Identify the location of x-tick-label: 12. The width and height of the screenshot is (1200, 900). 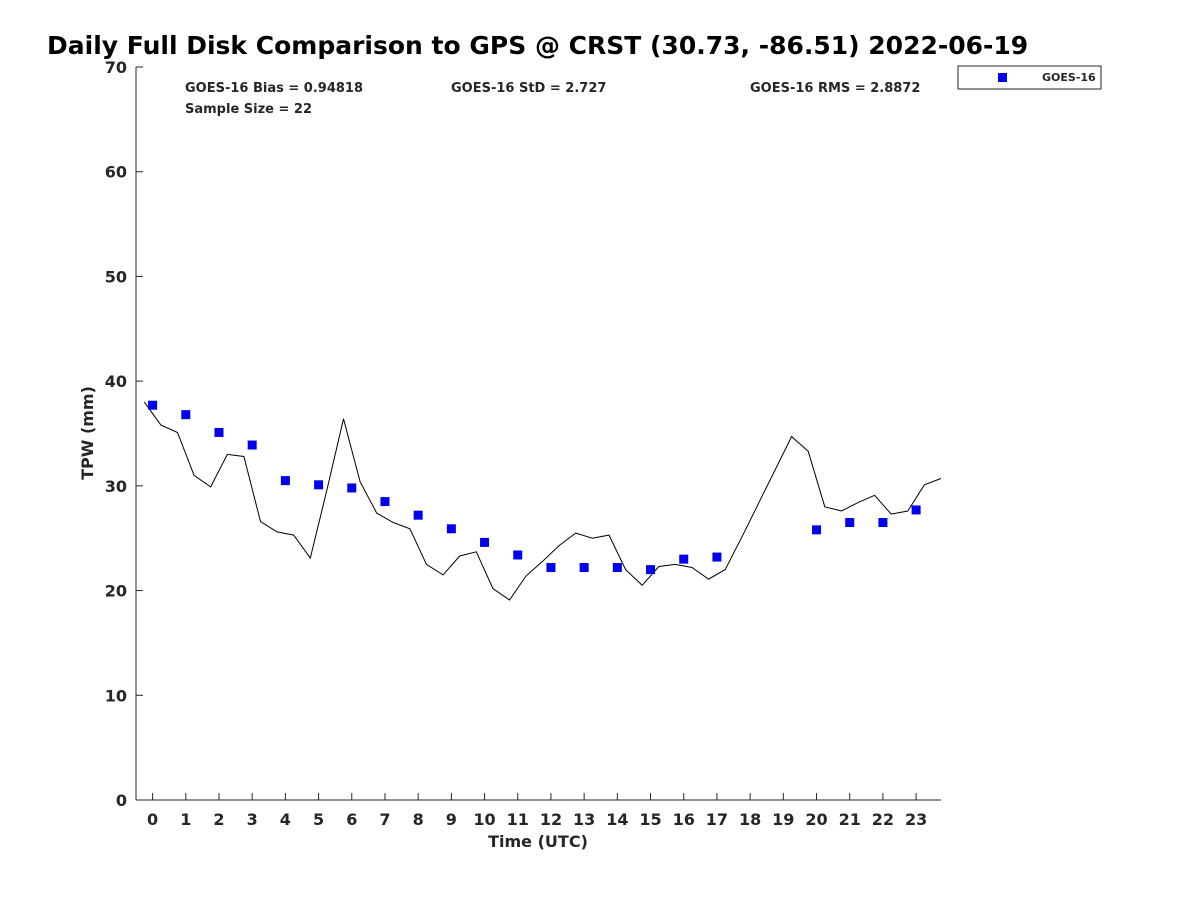
(551, 819).